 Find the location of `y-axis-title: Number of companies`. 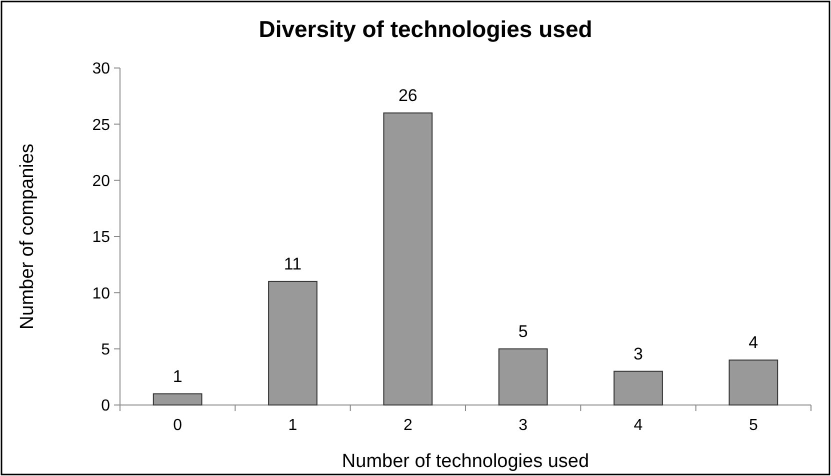

y-axis-title: Number of companies is located at coordinates (27, 237).